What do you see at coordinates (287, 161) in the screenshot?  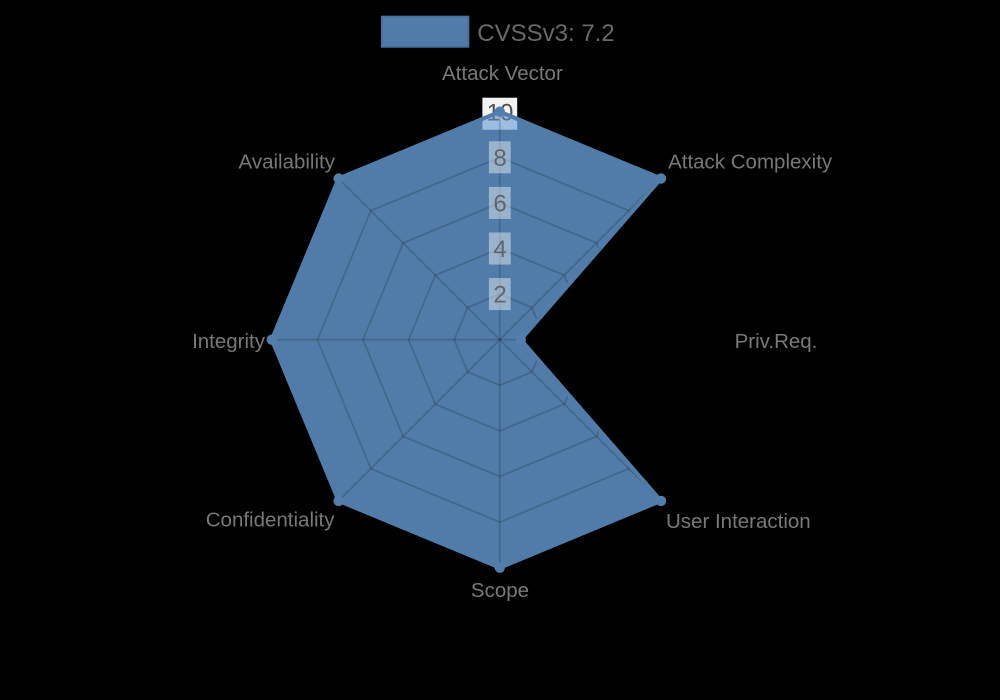 I see `svg-text: Availability` at bounding box center [287, 161].